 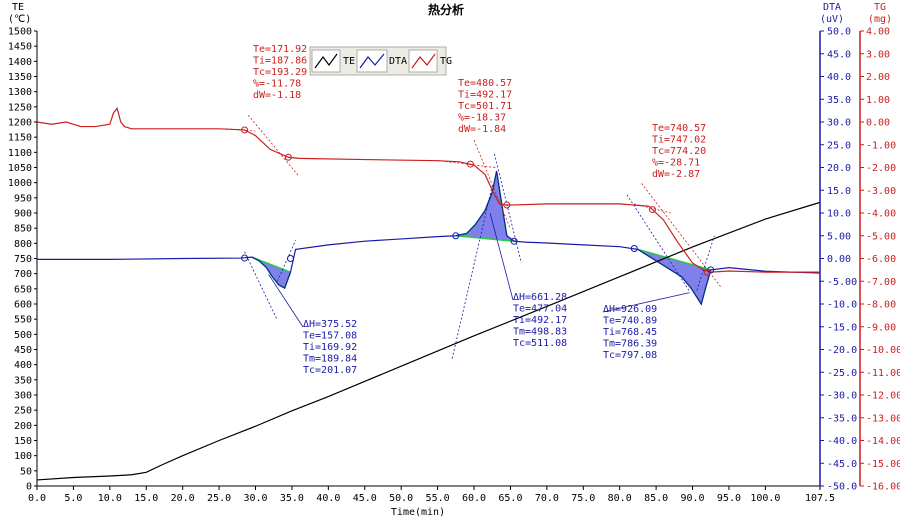 What do you see at coordinates (630, 344) in the screenshot?
I see `peak-3-label: Tm=786.39` at bounding box center [630, 344].